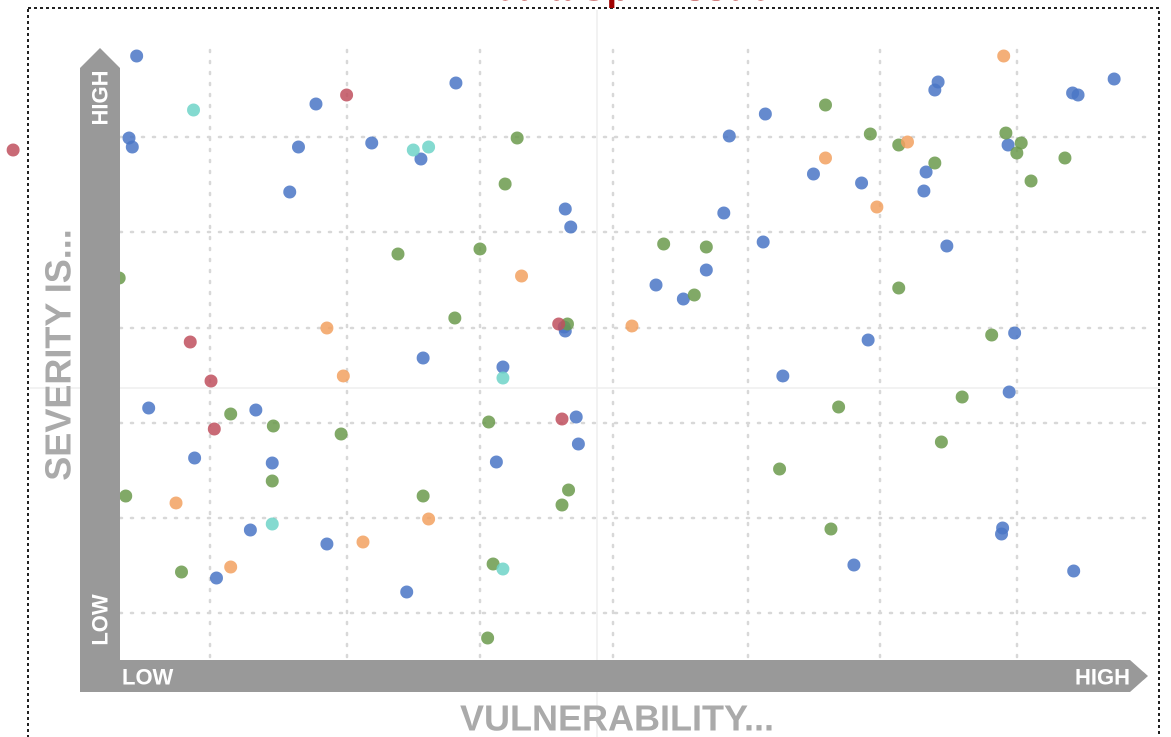  I want to click on y-low-label: LOW, so click(100, 620).